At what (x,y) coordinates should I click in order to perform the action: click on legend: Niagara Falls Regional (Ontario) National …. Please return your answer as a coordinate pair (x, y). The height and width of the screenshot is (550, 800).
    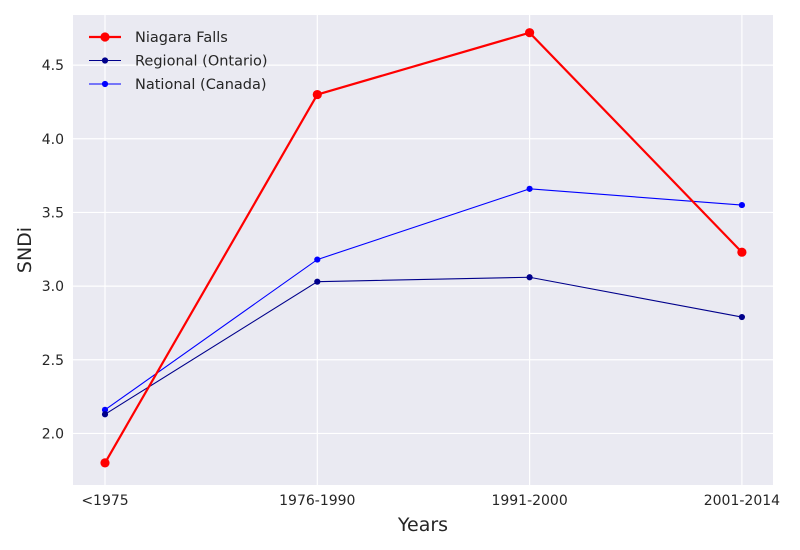
    Looking at the image, I should click on (178, 61).